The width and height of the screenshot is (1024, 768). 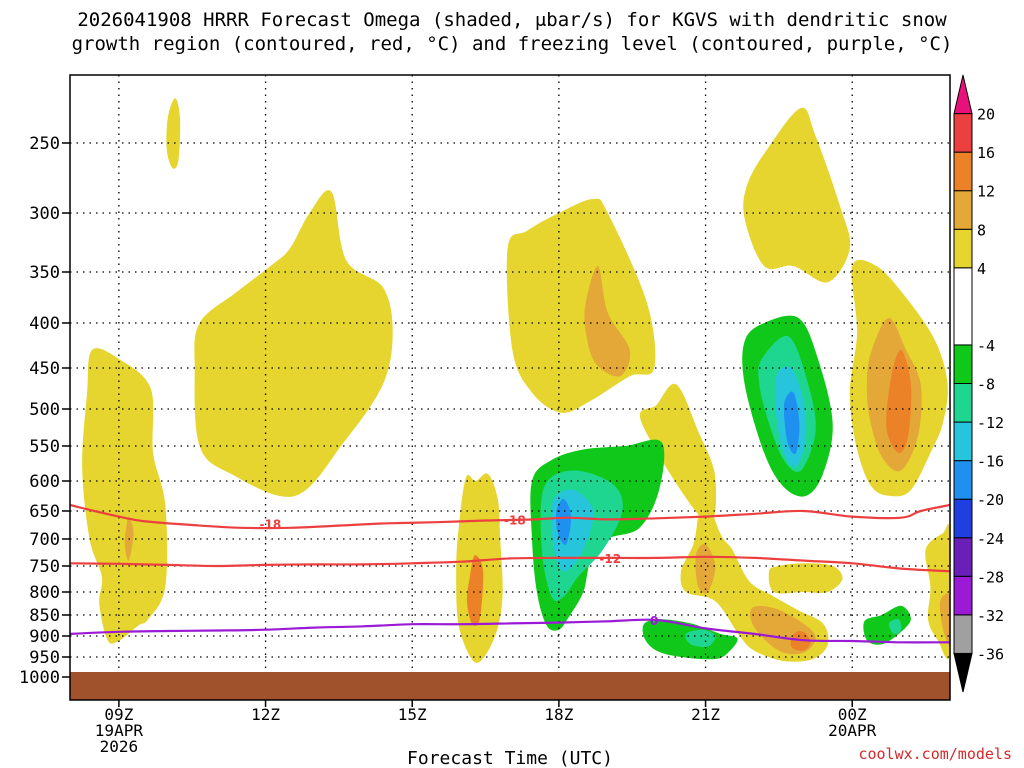 What do you see at coordinates (118, 714) in the screenshot?
I see `x-tick-label-09Z: 09Z` at bounding box center [118, 714].